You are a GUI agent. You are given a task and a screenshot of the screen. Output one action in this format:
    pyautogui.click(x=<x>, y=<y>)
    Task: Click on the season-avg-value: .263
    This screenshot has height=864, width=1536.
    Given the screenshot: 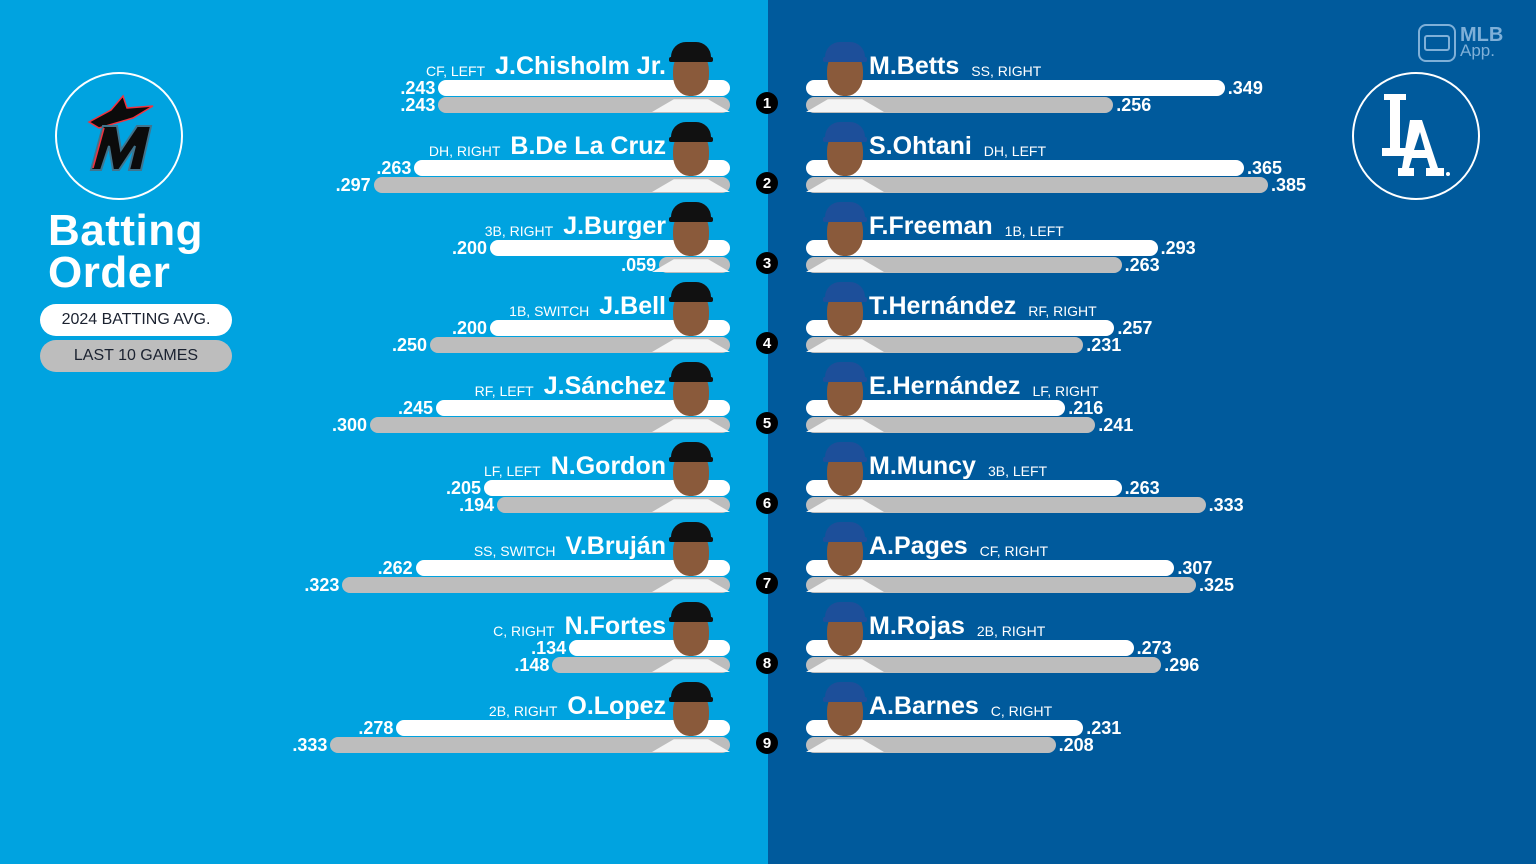 What is the action you would take?
    pyautogui.click(x=394, y=168)
    